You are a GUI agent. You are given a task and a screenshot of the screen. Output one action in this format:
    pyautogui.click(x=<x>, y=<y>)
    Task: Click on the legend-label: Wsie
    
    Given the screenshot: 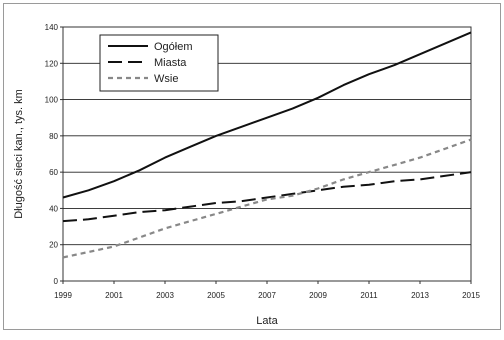 What is the action you would take?
    pyautogui.click(x=166, y=79)
    